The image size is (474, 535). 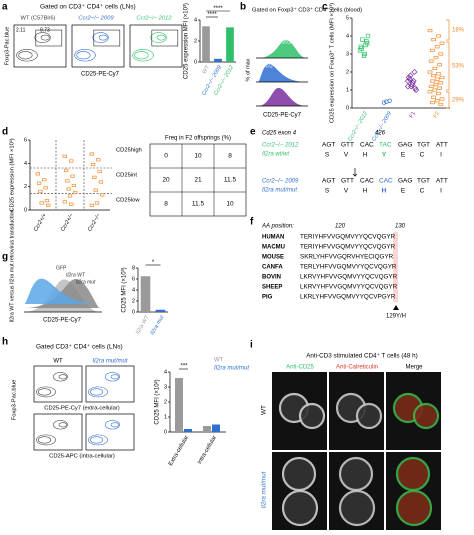 What do you see at coordinates (94, 222) in the screenshot?
I see `x-tick-label: Ccr2−/−` at bounding box center [94, 222].